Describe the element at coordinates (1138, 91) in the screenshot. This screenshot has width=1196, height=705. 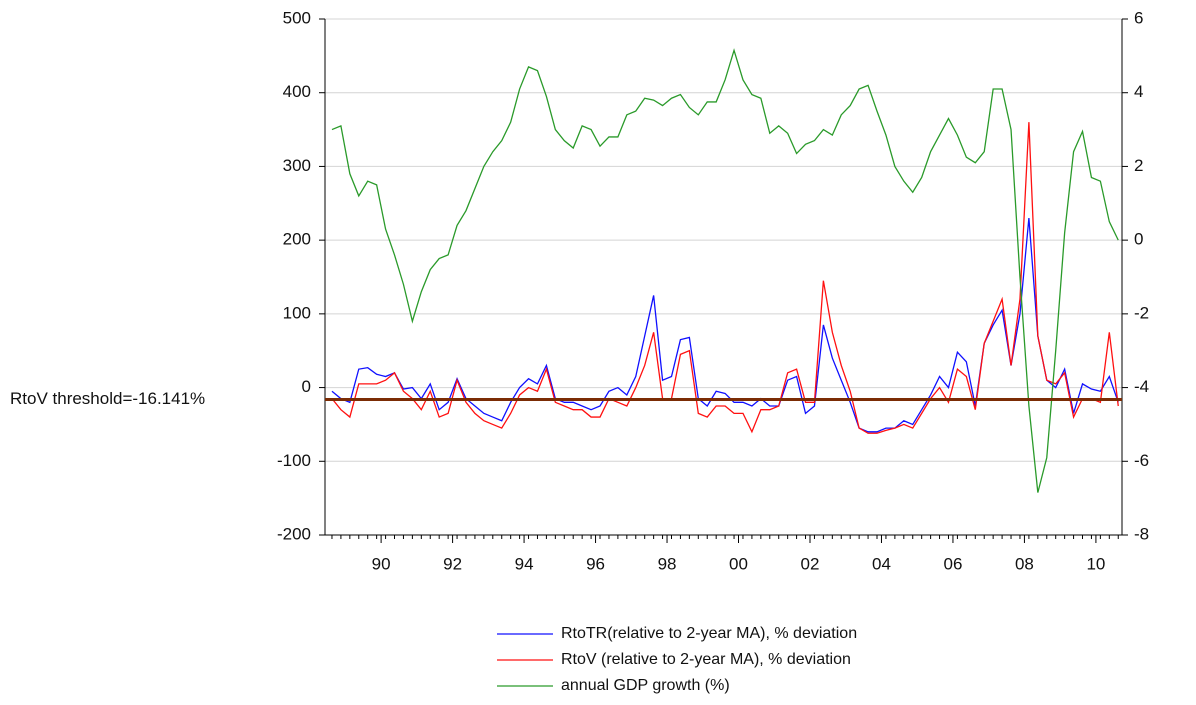
I see `y2-tick-label: 4` at that location.